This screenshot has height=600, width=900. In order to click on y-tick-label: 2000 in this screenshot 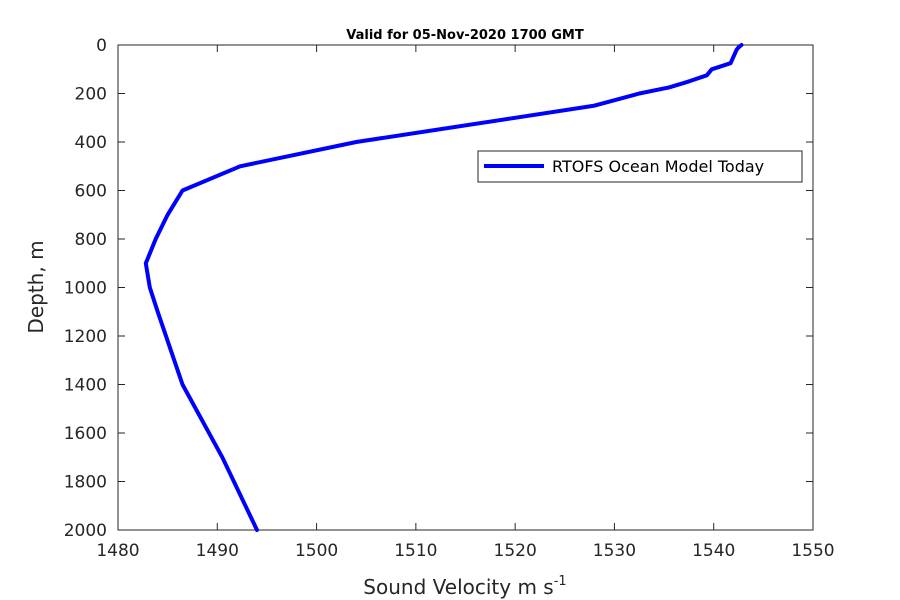, I will do `click(85, 531)`.